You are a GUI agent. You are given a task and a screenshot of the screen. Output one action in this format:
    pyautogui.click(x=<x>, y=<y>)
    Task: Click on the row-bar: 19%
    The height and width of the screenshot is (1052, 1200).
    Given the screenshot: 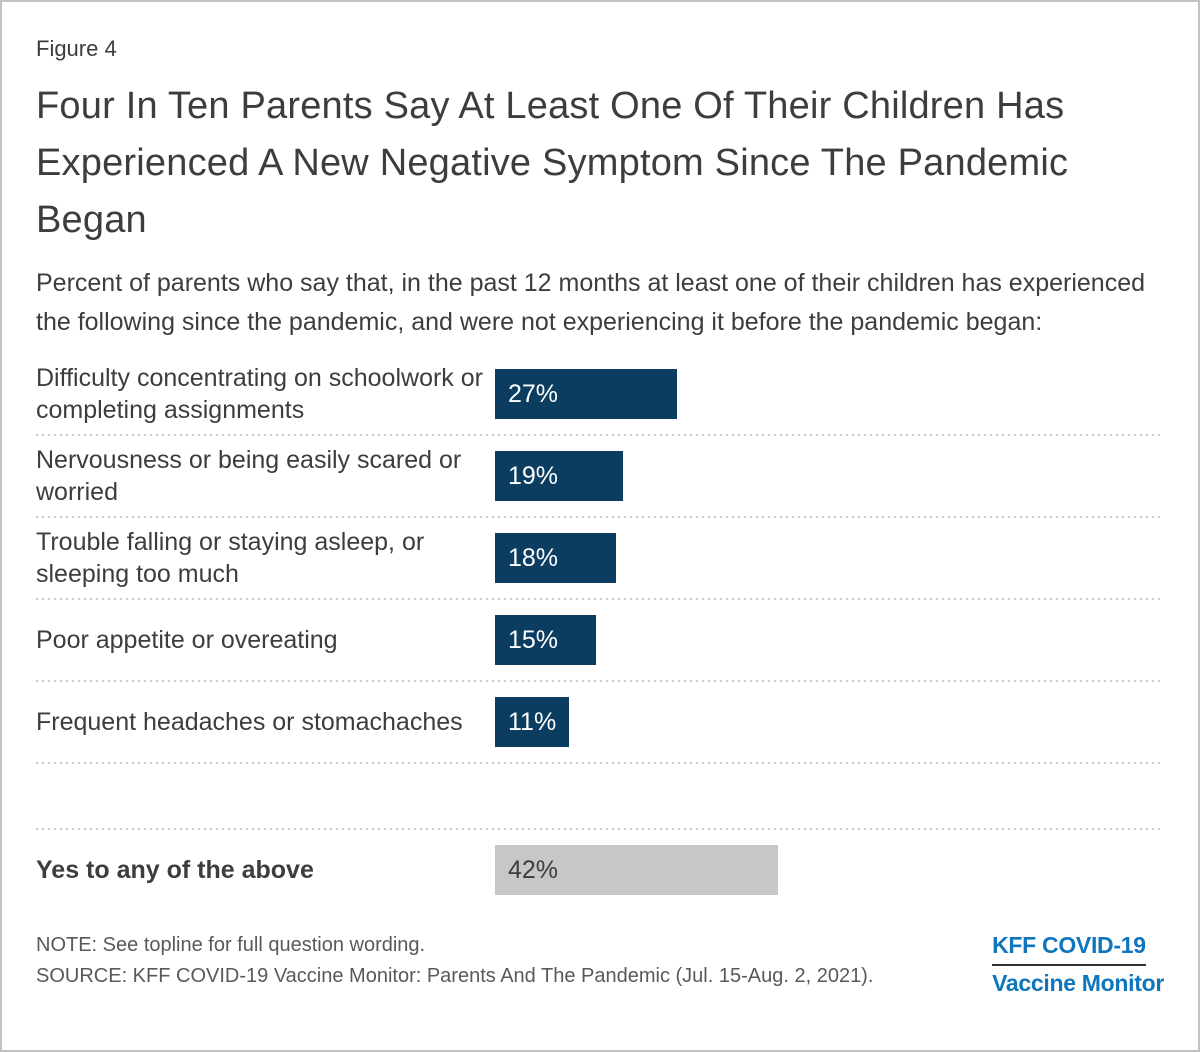 What is the action you would take?
    pyautogui.click(x=559, y=476)
    